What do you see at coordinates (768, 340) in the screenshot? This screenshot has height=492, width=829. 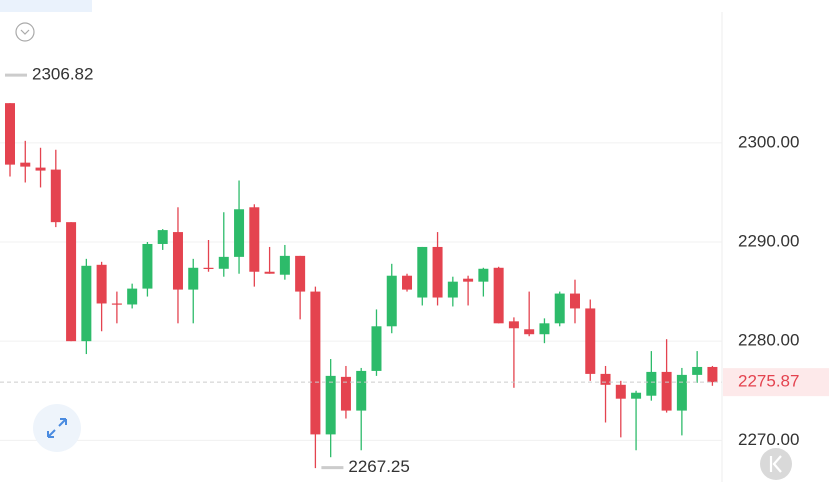 I see `y-tick-label: 2280.00` at bounding box center [768, 340].